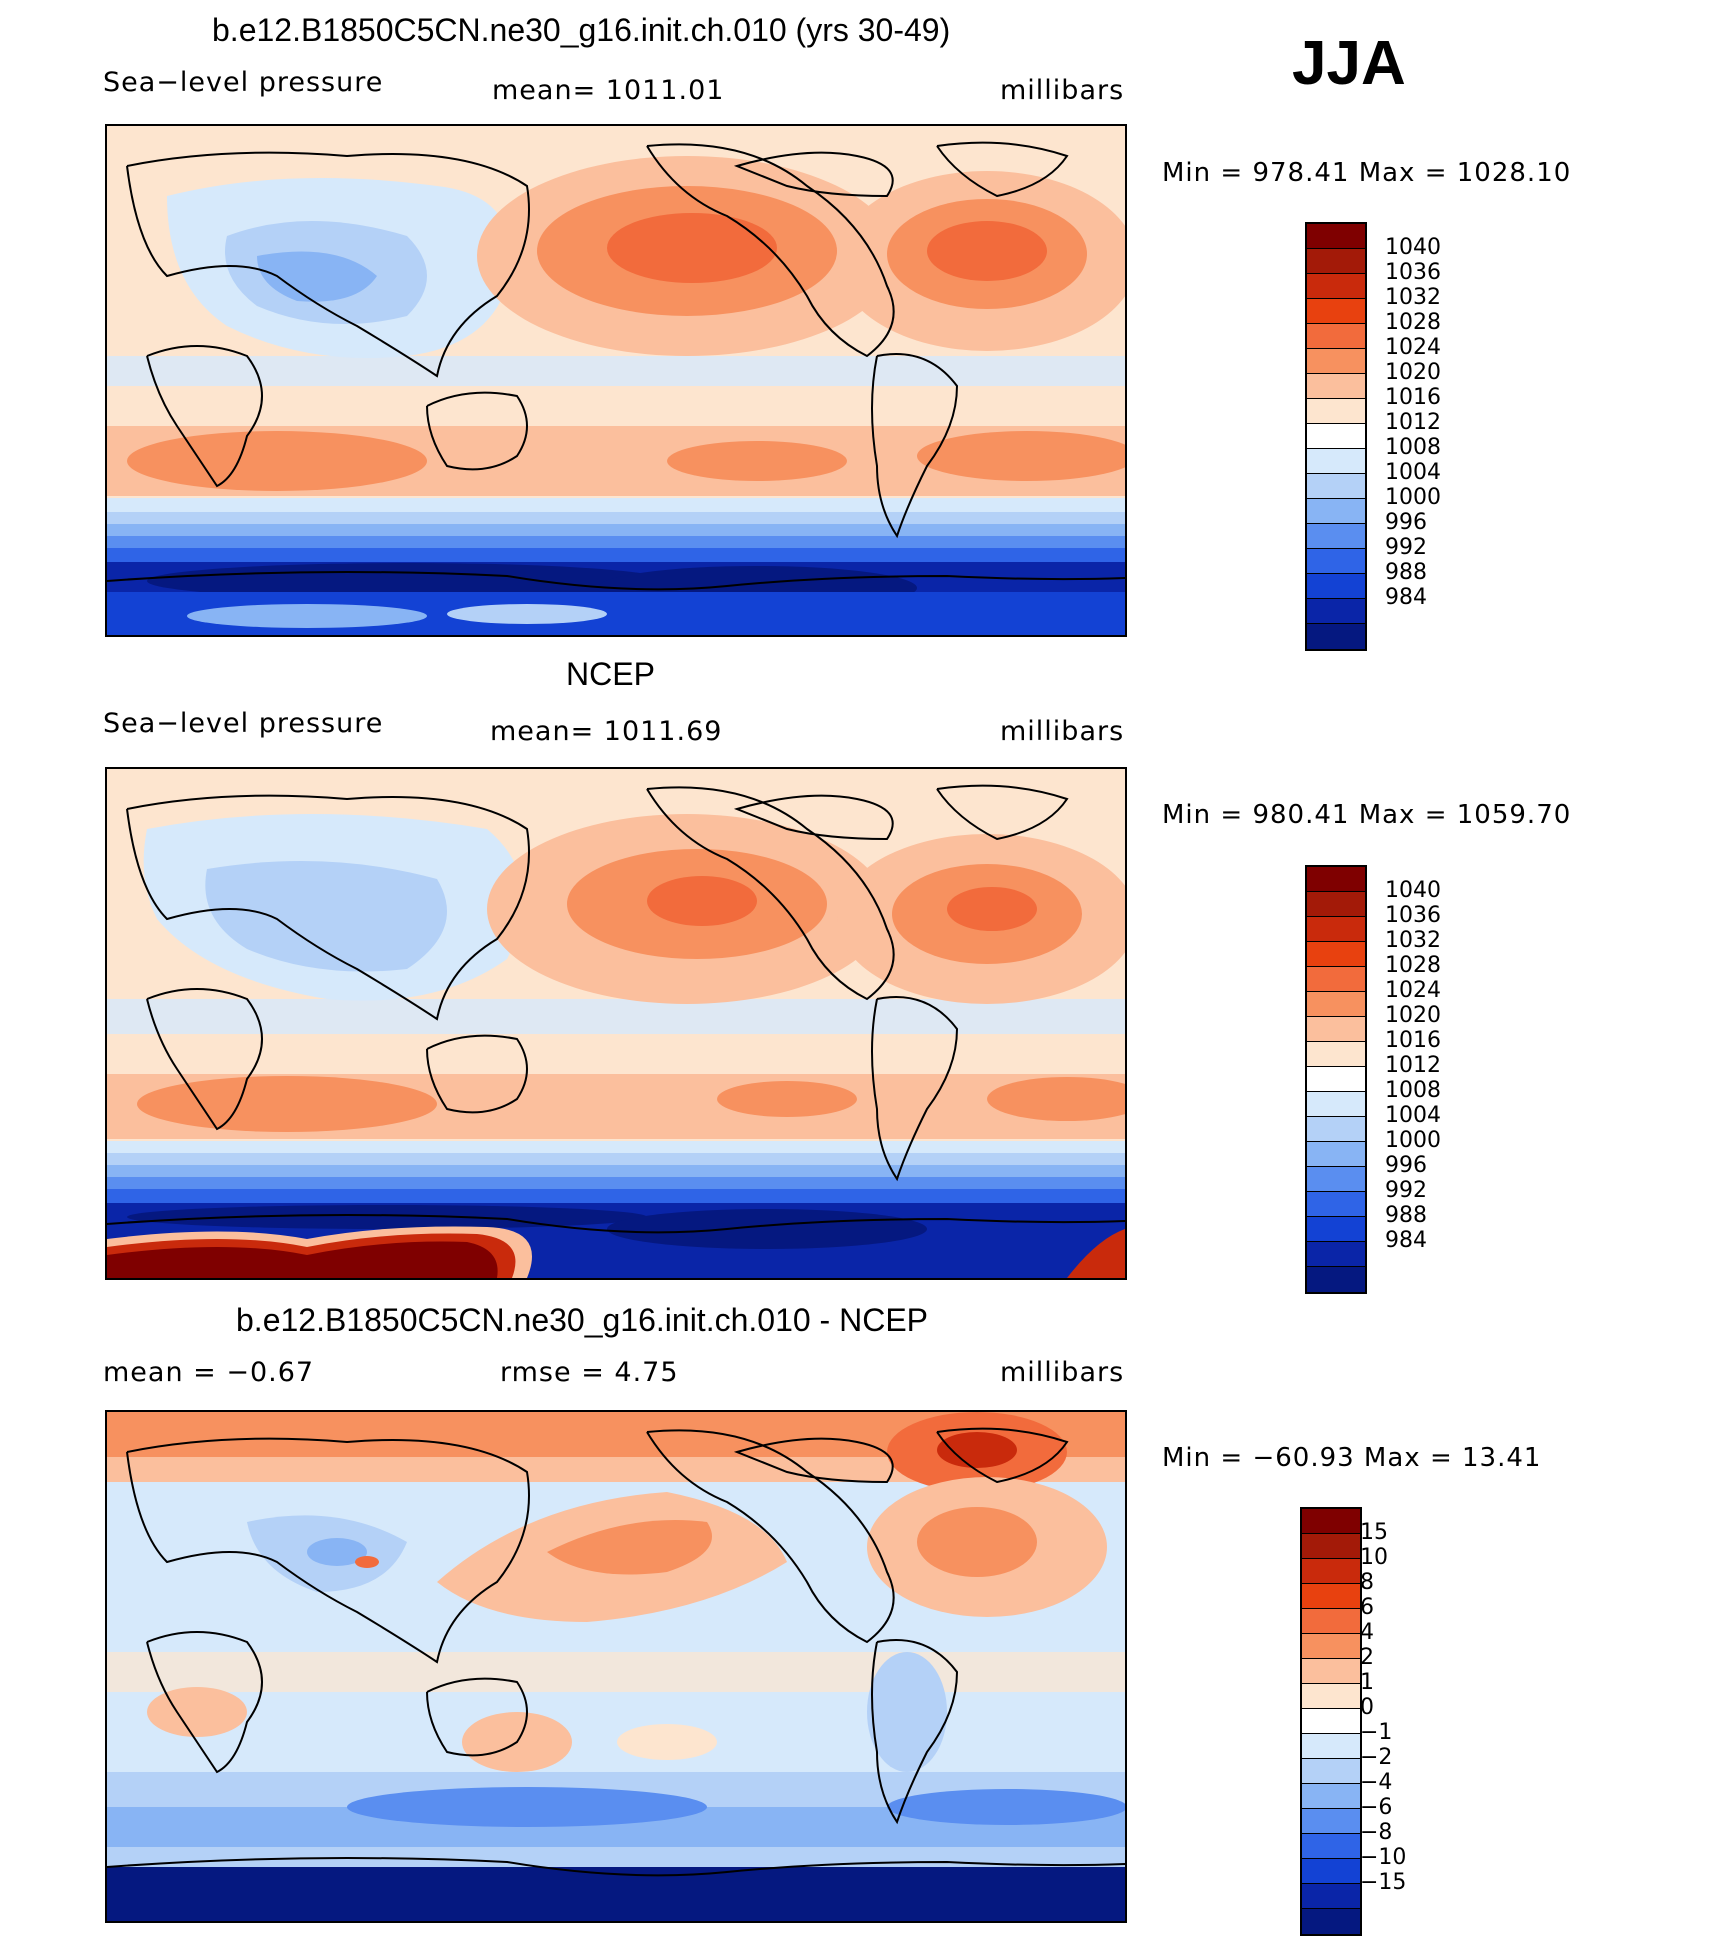  What do you see at coordinates (1383, 1707) in the screenshot?
I see `panel-3-colorbar-labels: 15 10 8 6 4 2 1 0 −1 −2 −4 −6 −8 −10 −15` at bounding box center [1383, 1707].